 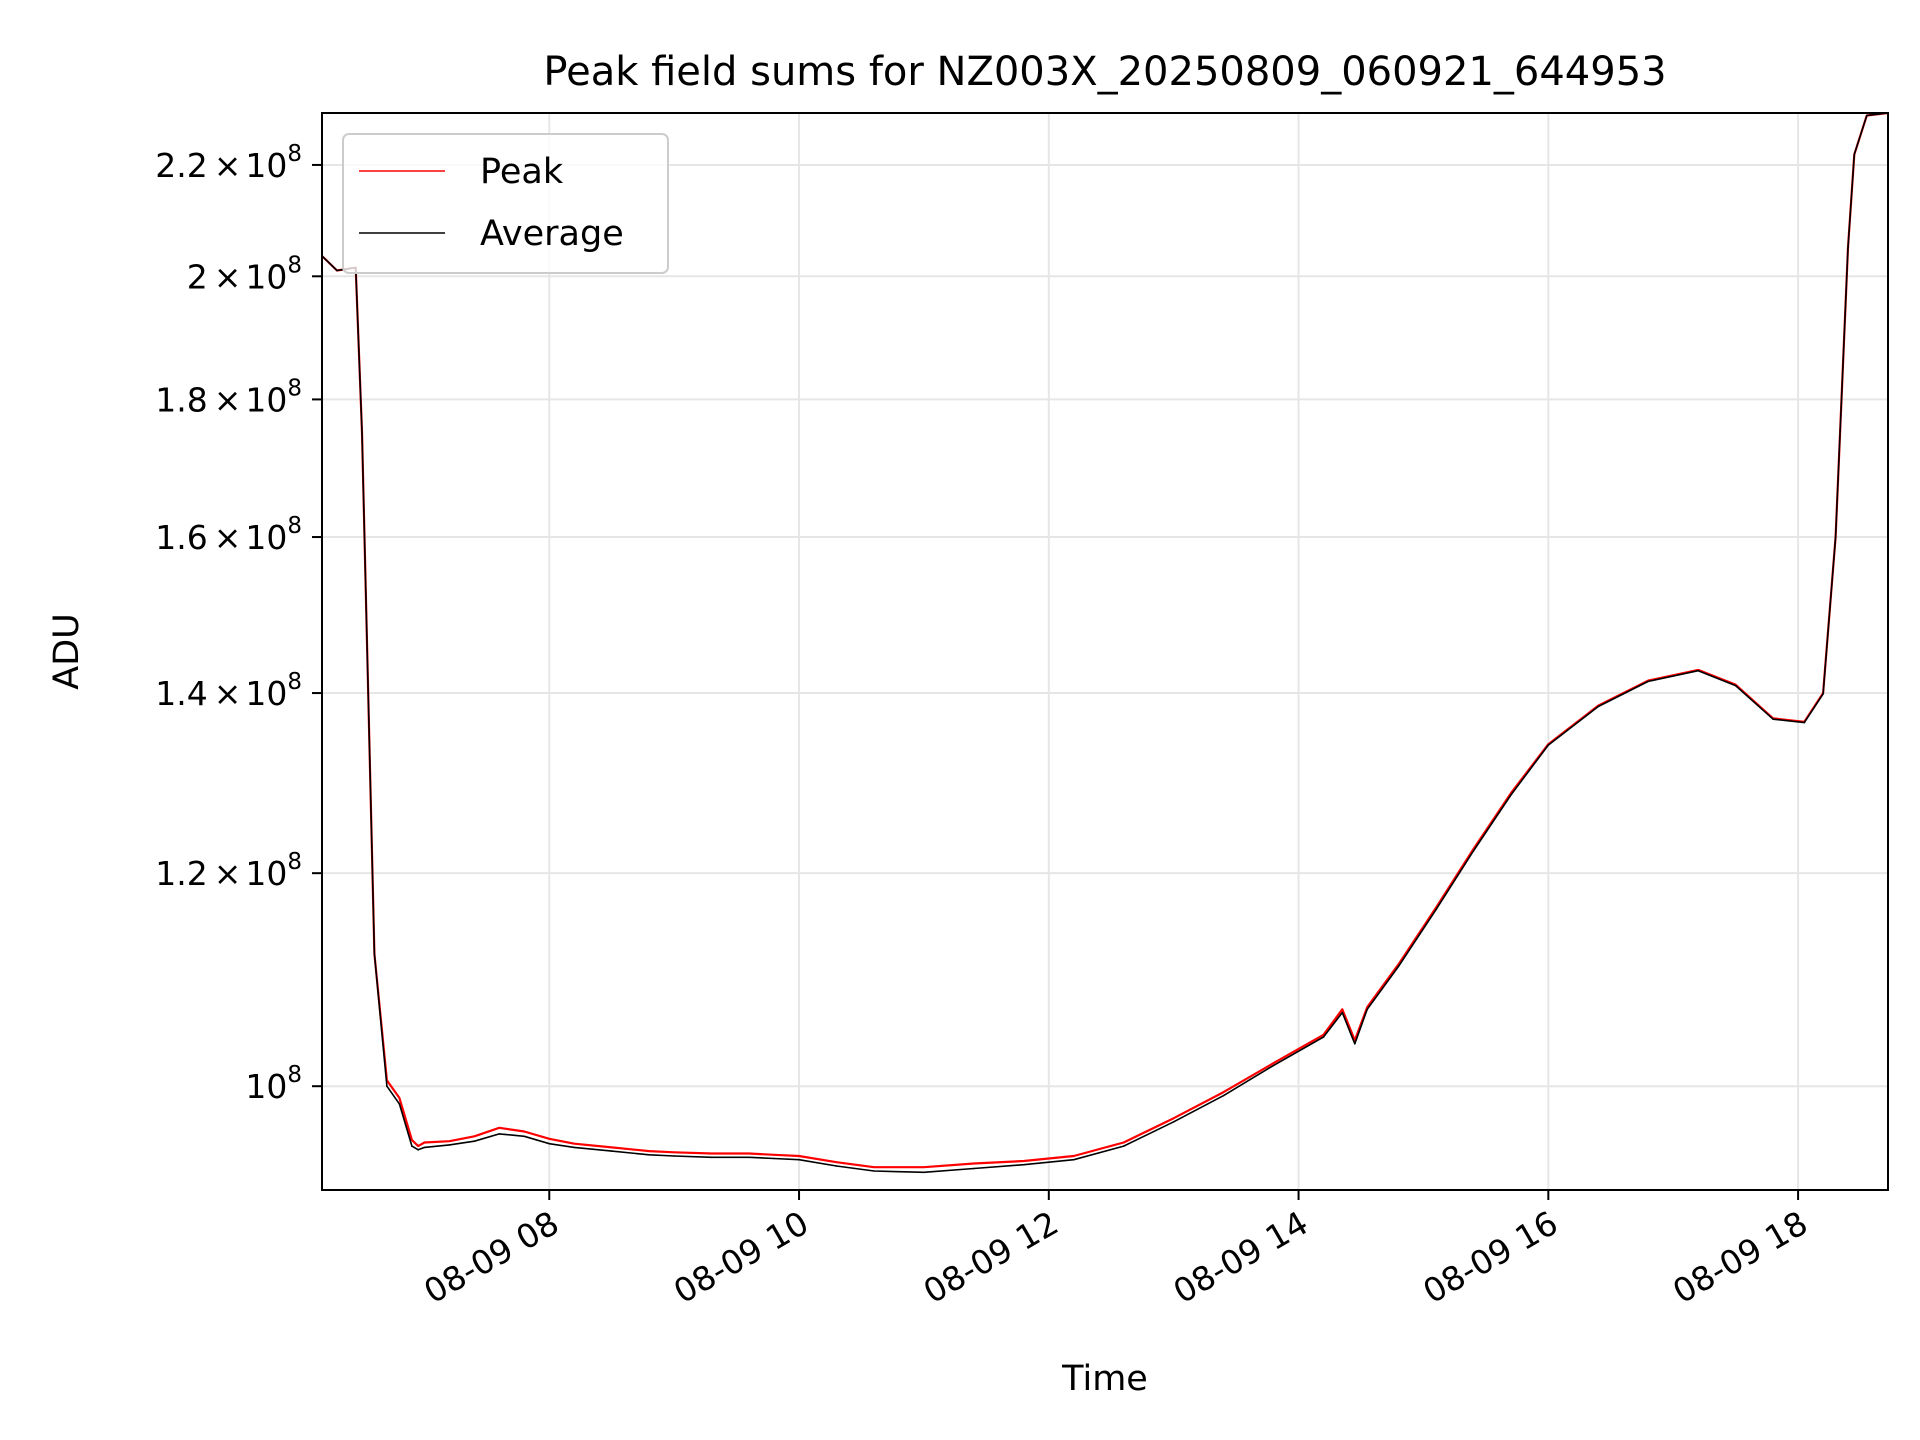 What do you see at coordinates (228, 163) in the screenshot?
I see `y-tick-label: 2.2 × 10⁸` at bounding box center [228, 163].